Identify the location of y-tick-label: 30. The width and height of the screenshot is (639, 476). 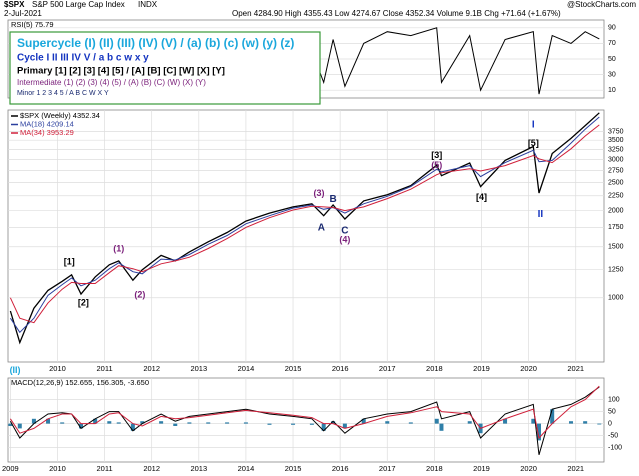
(612, 74).